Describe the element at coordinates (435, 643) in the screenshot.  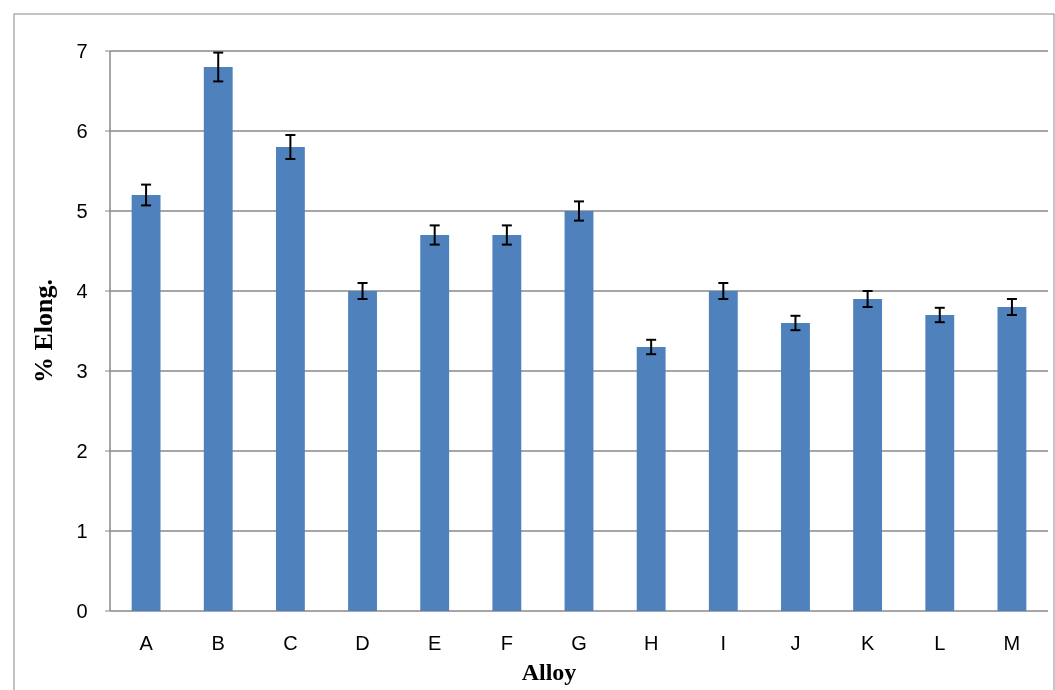
I see `x-tick-label: E` at that location.